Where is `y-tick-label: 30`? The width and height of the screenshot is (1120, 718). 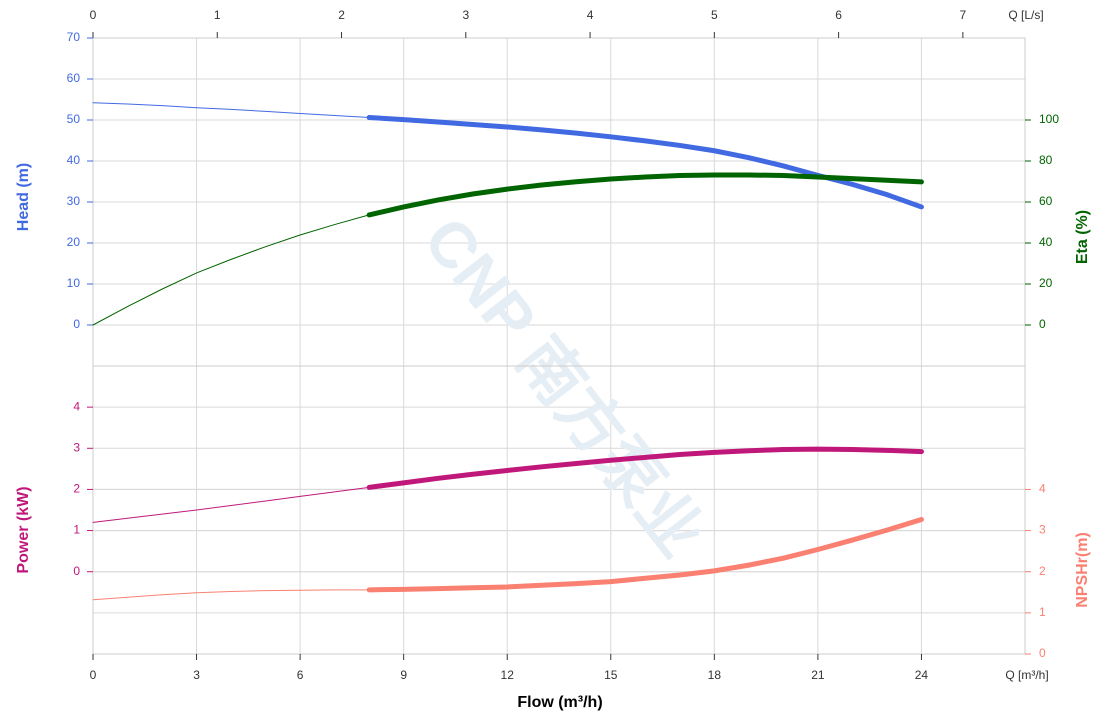
y-tick-label: 30 is located at coordinates (74, 201).